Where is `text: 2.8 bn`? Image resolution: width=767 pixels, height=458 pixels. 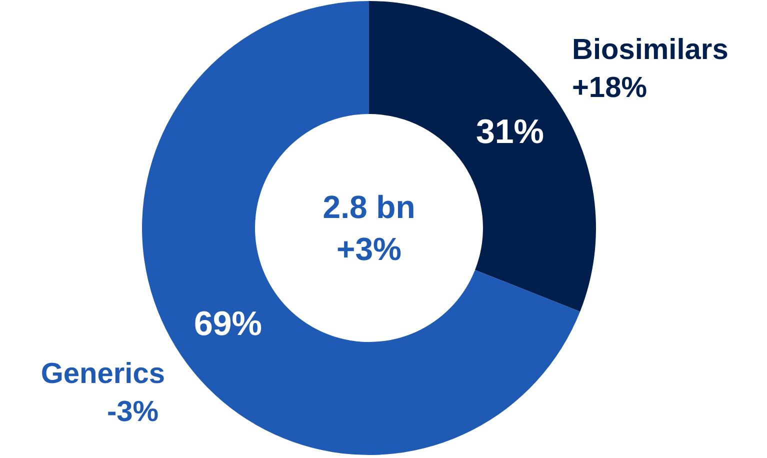 text: 2.8 bn is located at coordinates (369, 207).